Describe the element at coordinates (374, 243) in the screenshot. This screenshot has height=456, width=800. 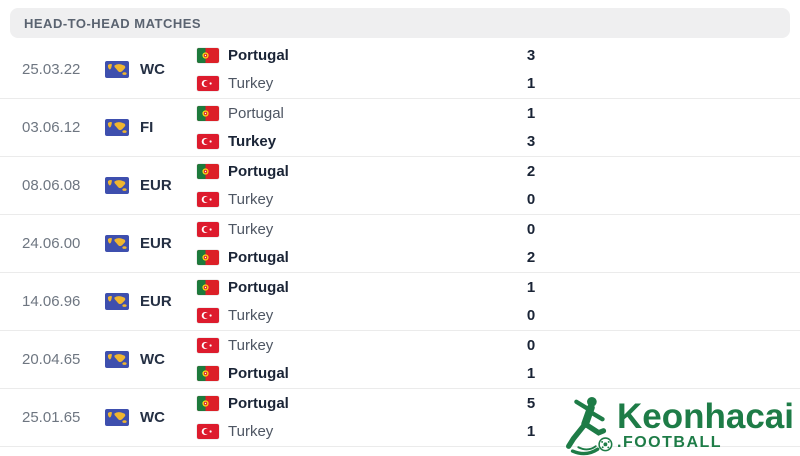
I see `teams-and-scores: Turkey 0 Portugal 2` at that location.